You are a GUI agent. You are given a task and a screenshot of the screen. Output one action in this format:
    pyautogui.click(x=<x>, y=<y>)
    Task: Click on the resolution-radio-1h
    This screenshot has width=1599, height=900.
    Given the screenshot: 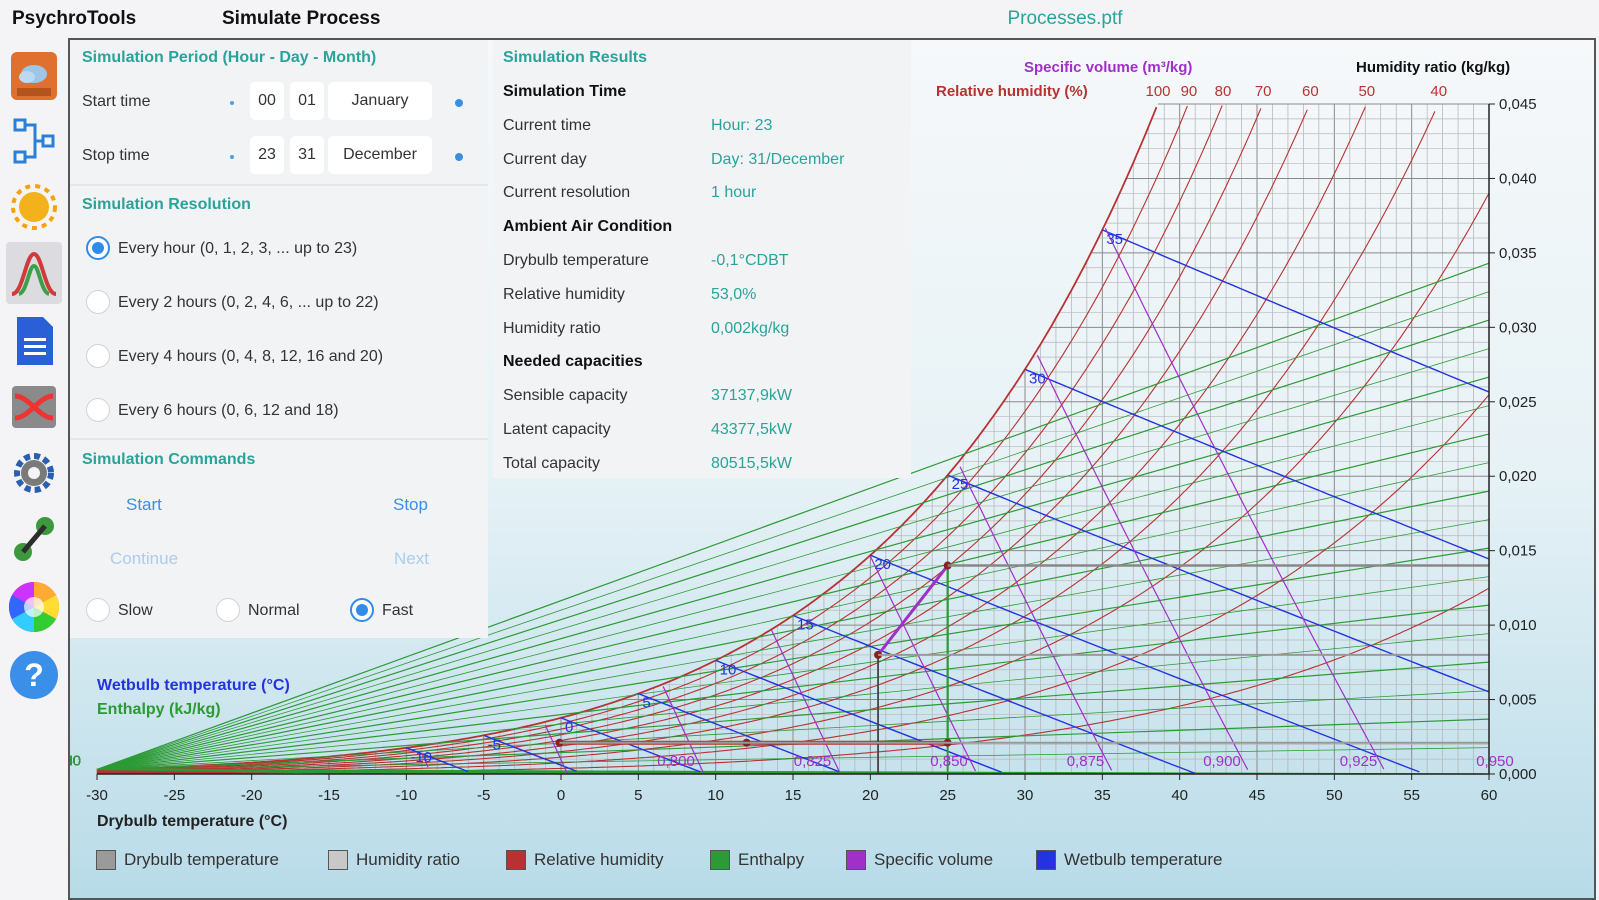 What is the action you would take?
    pyautogui.click(x=98, y=248)
    